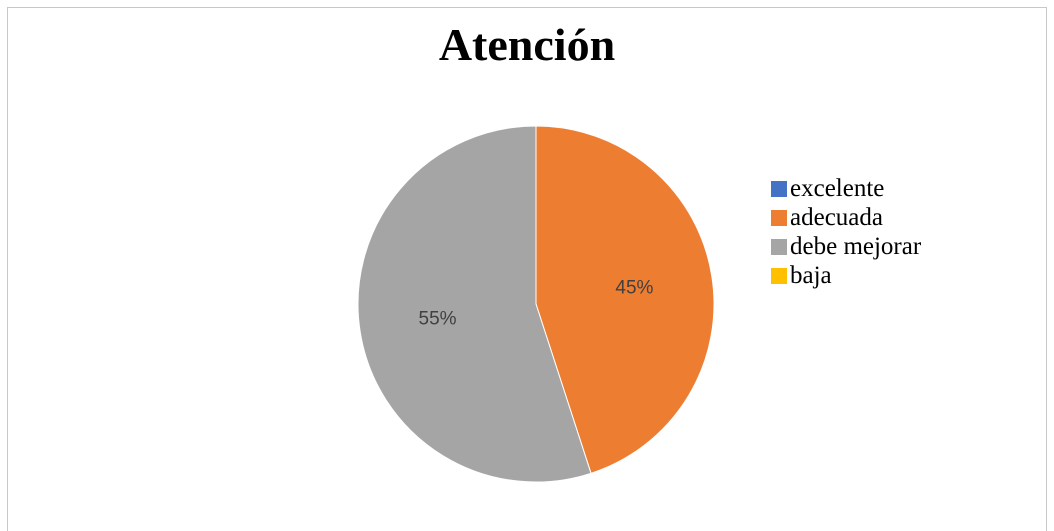  I want to click on legend-item-debe-mejorar: debe mejorar, so click(846, 246).